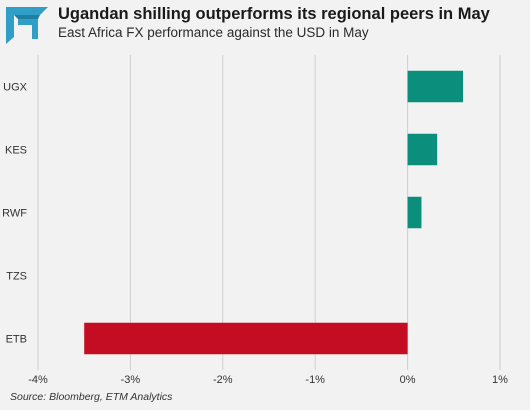 The width and height of the screenshot is (530, 410). I want to click on bar-kes, so click(422, 149).